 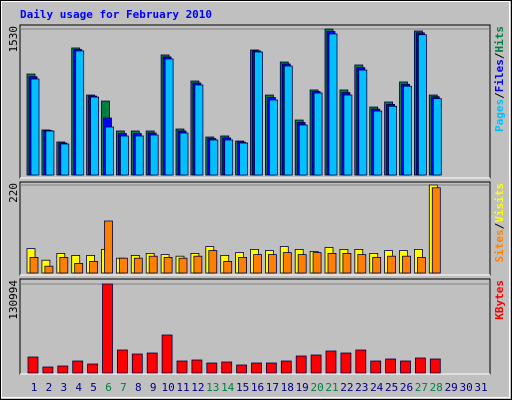 I want to click on x-tick-label: 24, so click(x=377, y=387).